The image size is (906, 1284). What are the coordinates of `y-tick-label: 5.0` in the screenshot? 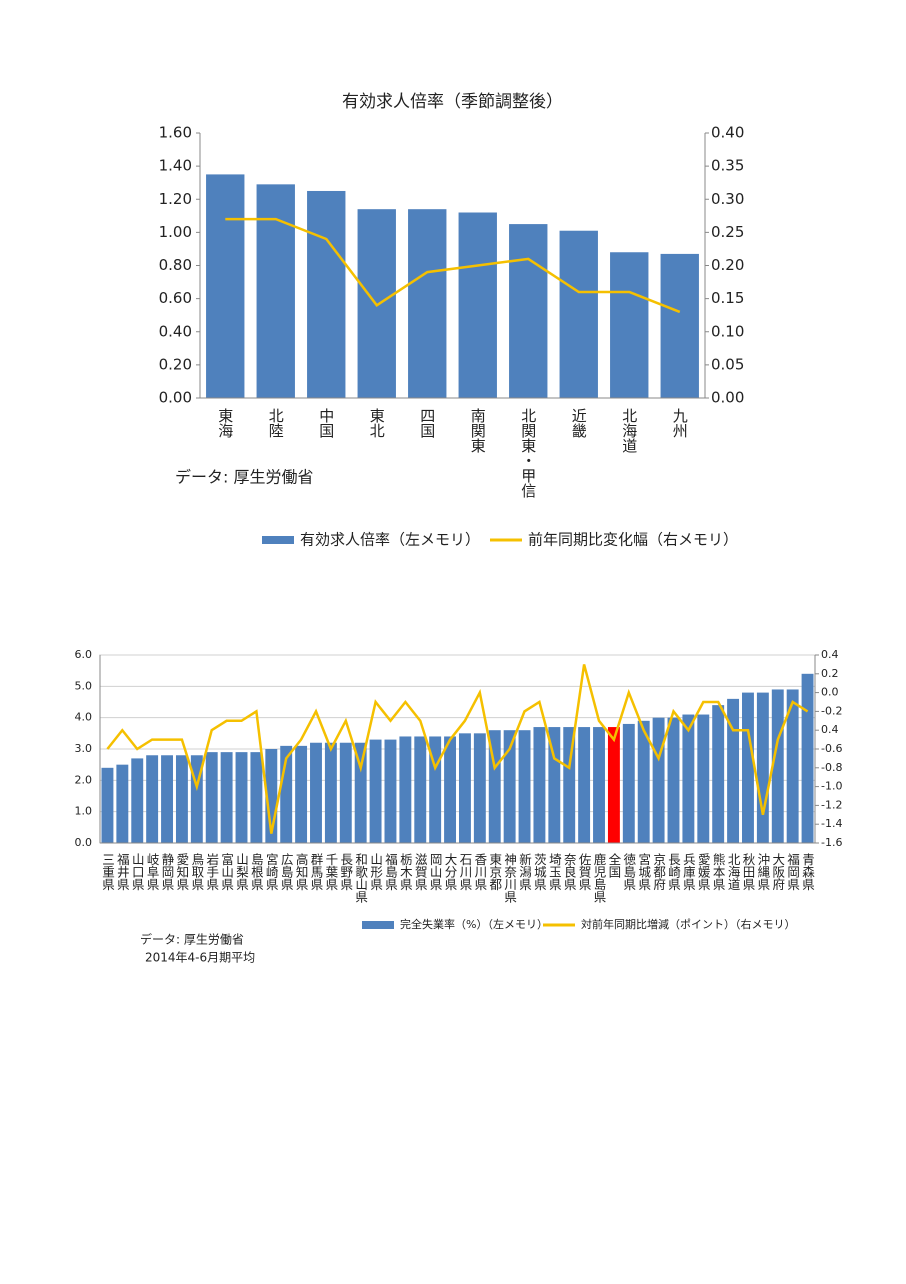 It's located at (84, 685).